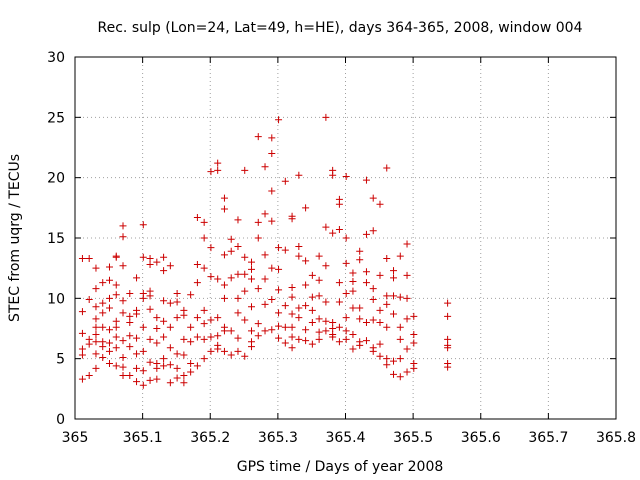  I want to click on x-tick-label: 365.7, so click(548, 438).